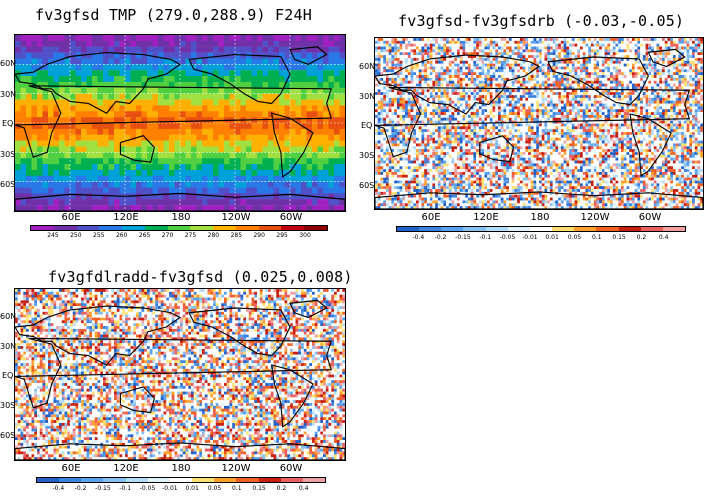 Image resolution: width=720 pixels, height=500 pixels. Describe the element at coordinates (291, 217) in the screenshot. I see `lon-label: 60W` at that location.